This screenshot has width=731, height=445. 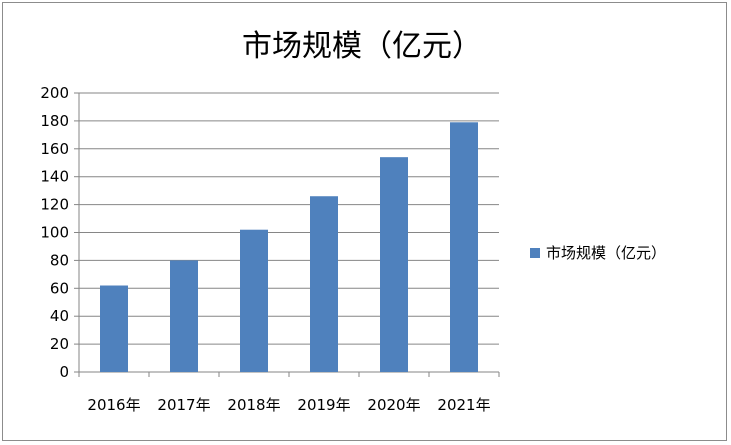 I want to click on y-tick-label: 0, so click(x=64, y=372).